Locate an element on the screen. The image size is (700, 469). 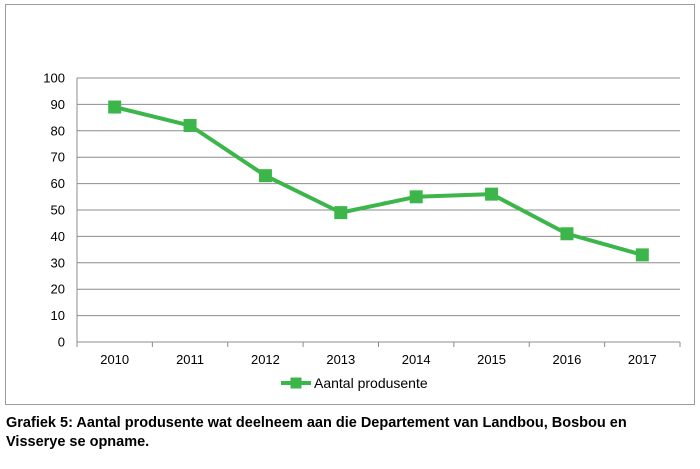
x-tick-label: 2017 is located at coordinates (642, 359).